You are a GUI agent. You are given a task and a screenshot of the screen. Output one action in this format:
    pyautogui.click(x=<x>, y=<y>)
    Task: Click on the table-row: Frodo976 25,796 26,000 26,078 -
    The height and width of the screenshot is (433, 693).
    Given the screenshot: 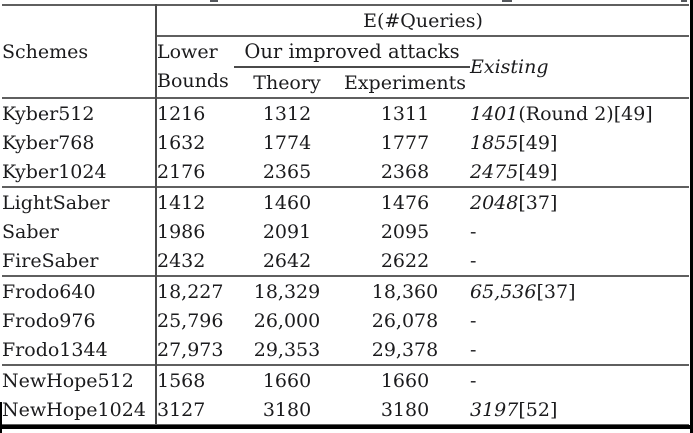 What is the action you would take?
    pyautogui.click(x=345, y=320)
    